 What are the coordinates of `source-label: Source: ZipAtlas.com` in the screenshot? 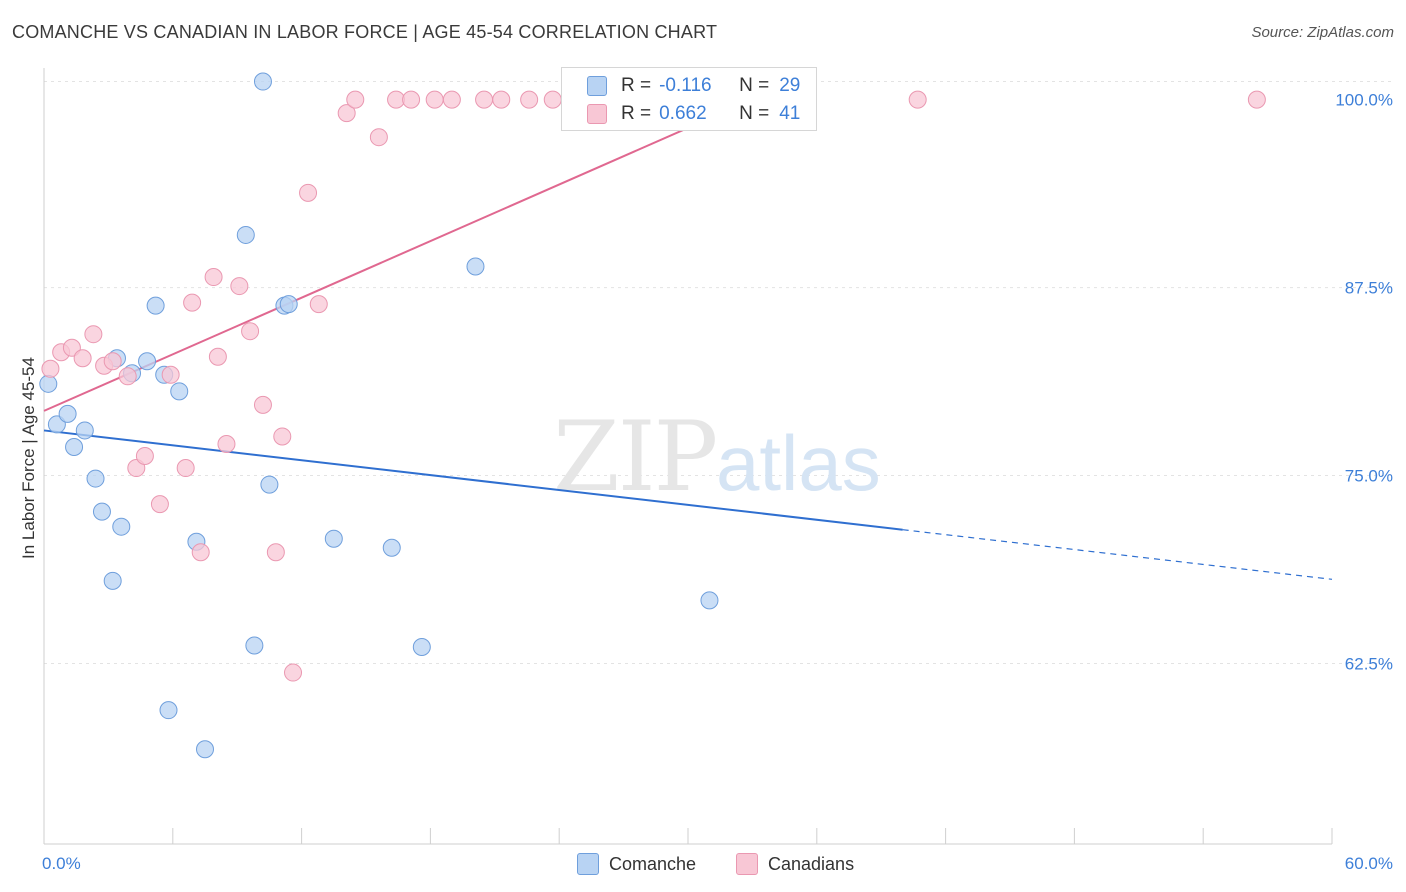 It's located at (1322, 32).